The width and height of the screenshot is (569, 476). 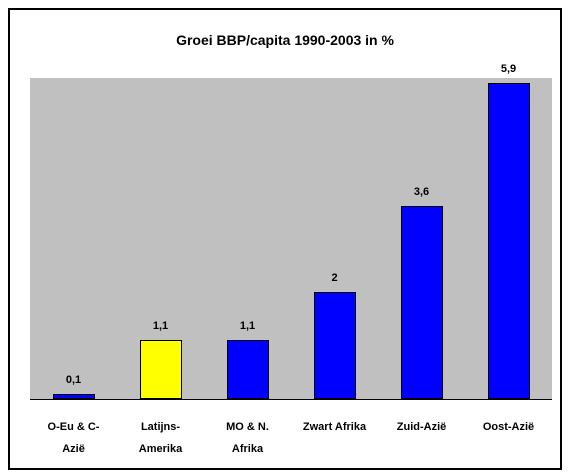 What do you see at coordinates (285, 40) in the screenshot?
I see `chart-title: Groei BBP/capita 1990-2003 in %` at bounding box center [285, 40].